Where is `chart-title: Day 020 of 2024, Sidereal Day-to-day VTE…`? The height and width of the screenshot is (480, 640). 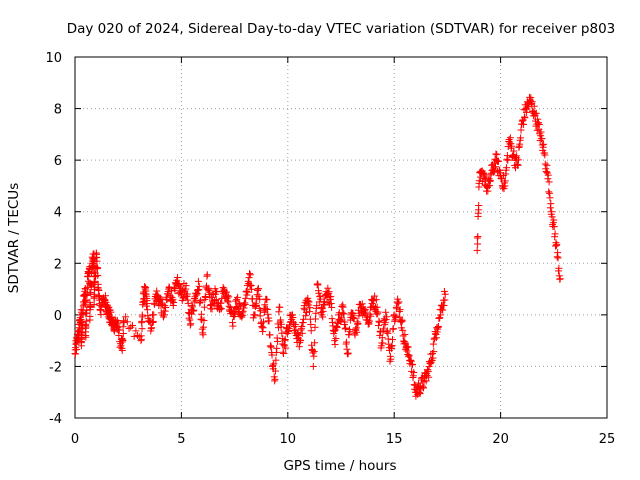
chart-title: Day 020 of 2024, Sidereal Day-to-day VTE… is located at coordinates (341, 29).